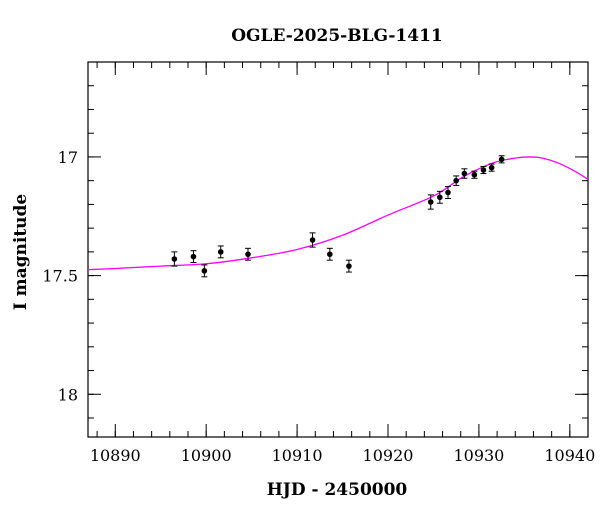  Describe the element at coordinates (569, 455) in the screenshot. I see `x-tick-label: 10940` at that location.